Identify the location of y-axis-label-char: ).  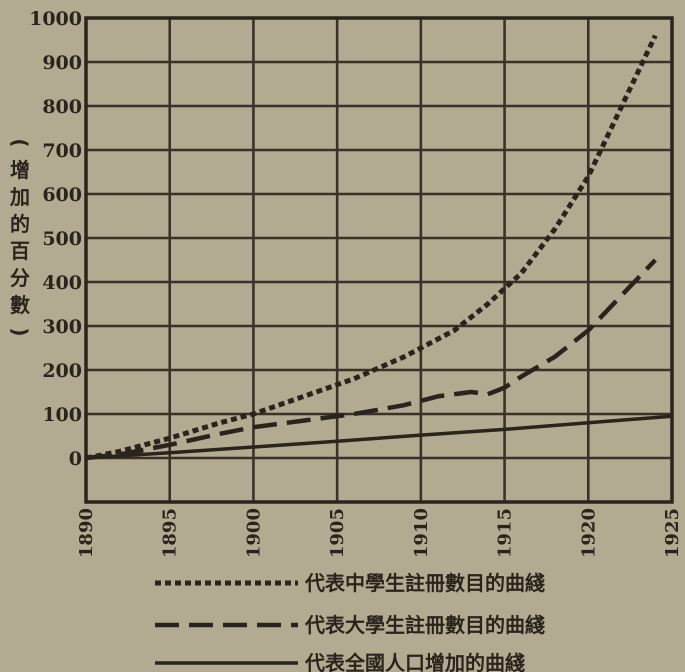
(20, 331).